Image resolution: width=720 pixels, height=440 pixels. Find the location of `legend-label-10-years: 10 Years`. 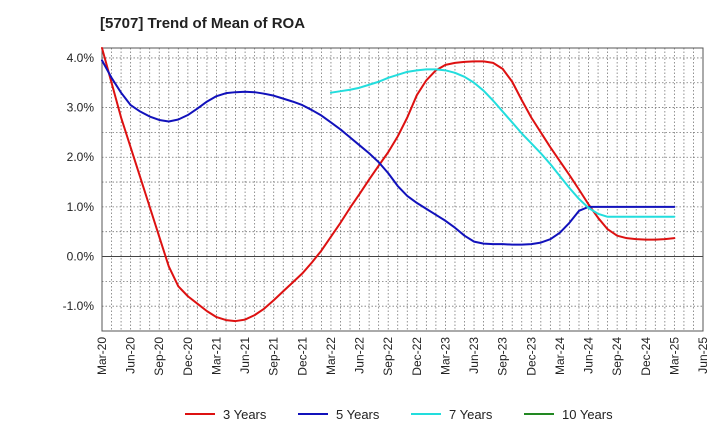

legend-label-10-years: 10 Years is located at coordinates (587, 414).